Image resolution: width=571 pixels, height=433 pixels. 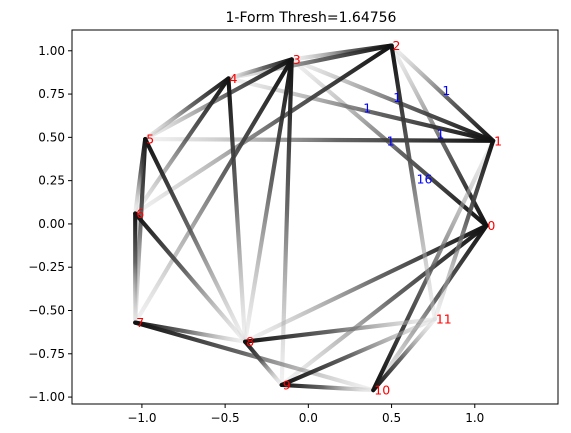 What do you see at coordinates (51, 51) in the screenshot?
I see `y-tick-label: 1.00` at bounding box center [51, 51].